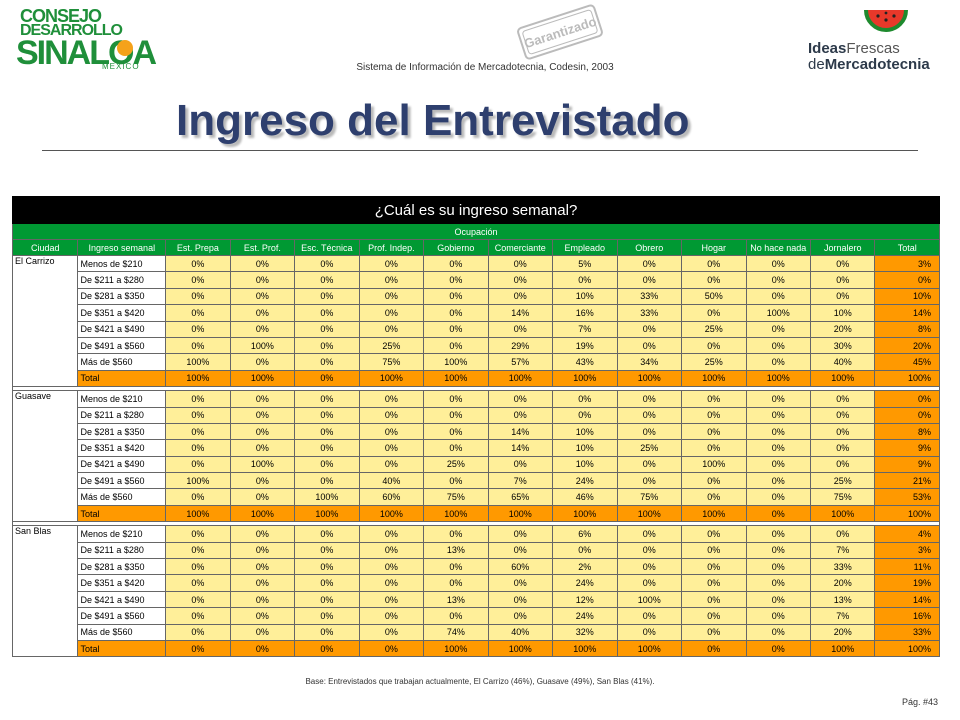 This screenshot has height=720, width=960. Describe the element at coordinates (122, 497) in the screenshot. I see `income-range-cell: Más de $560` at that location.